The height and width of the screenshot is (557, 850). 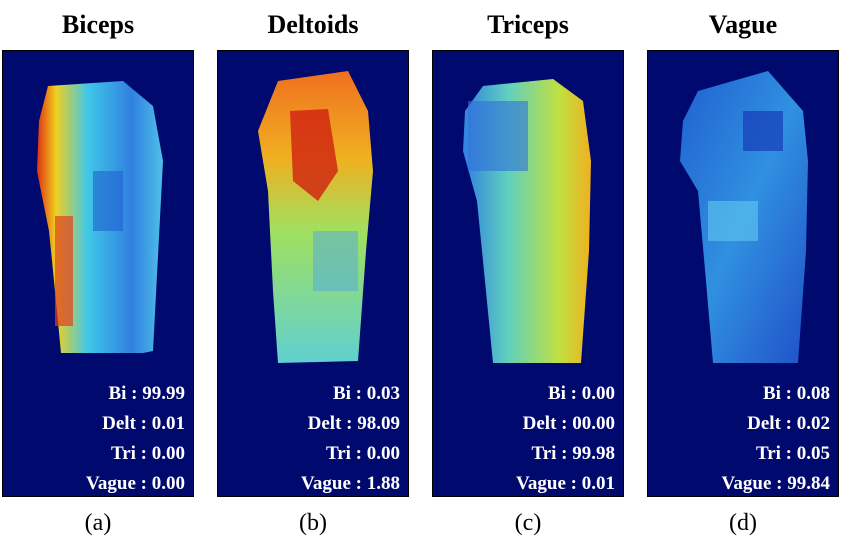 I want to click on panel-title: Biceps, so click(x=98, y=24).